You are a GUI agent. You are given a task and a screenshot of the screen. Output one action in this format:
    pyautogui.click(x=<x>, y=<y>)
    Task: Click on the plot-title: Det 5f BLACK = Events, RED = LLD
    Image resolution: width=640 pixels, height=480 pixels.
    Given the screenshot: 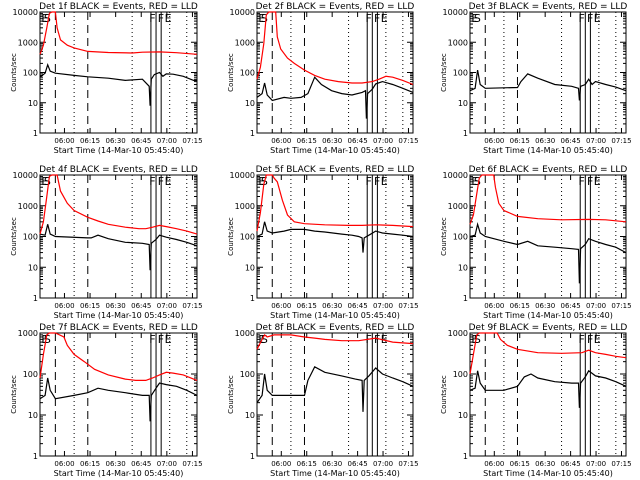 What is the action you would take?
    pyautogui.click(x=335, y=170)
    